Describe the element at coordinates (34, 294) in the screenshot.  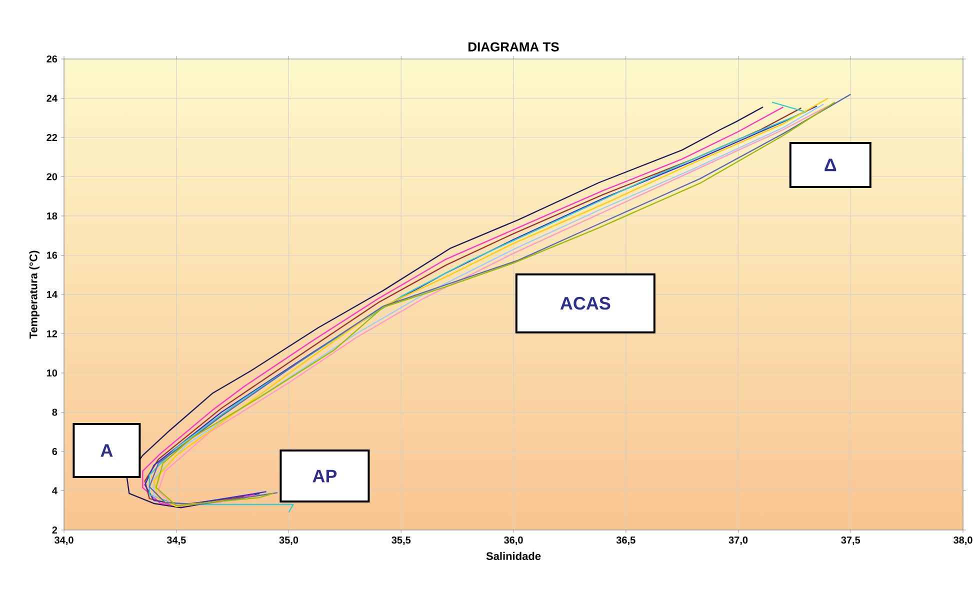
I see `y-axis-title: Temperatura (°C)` at that location.